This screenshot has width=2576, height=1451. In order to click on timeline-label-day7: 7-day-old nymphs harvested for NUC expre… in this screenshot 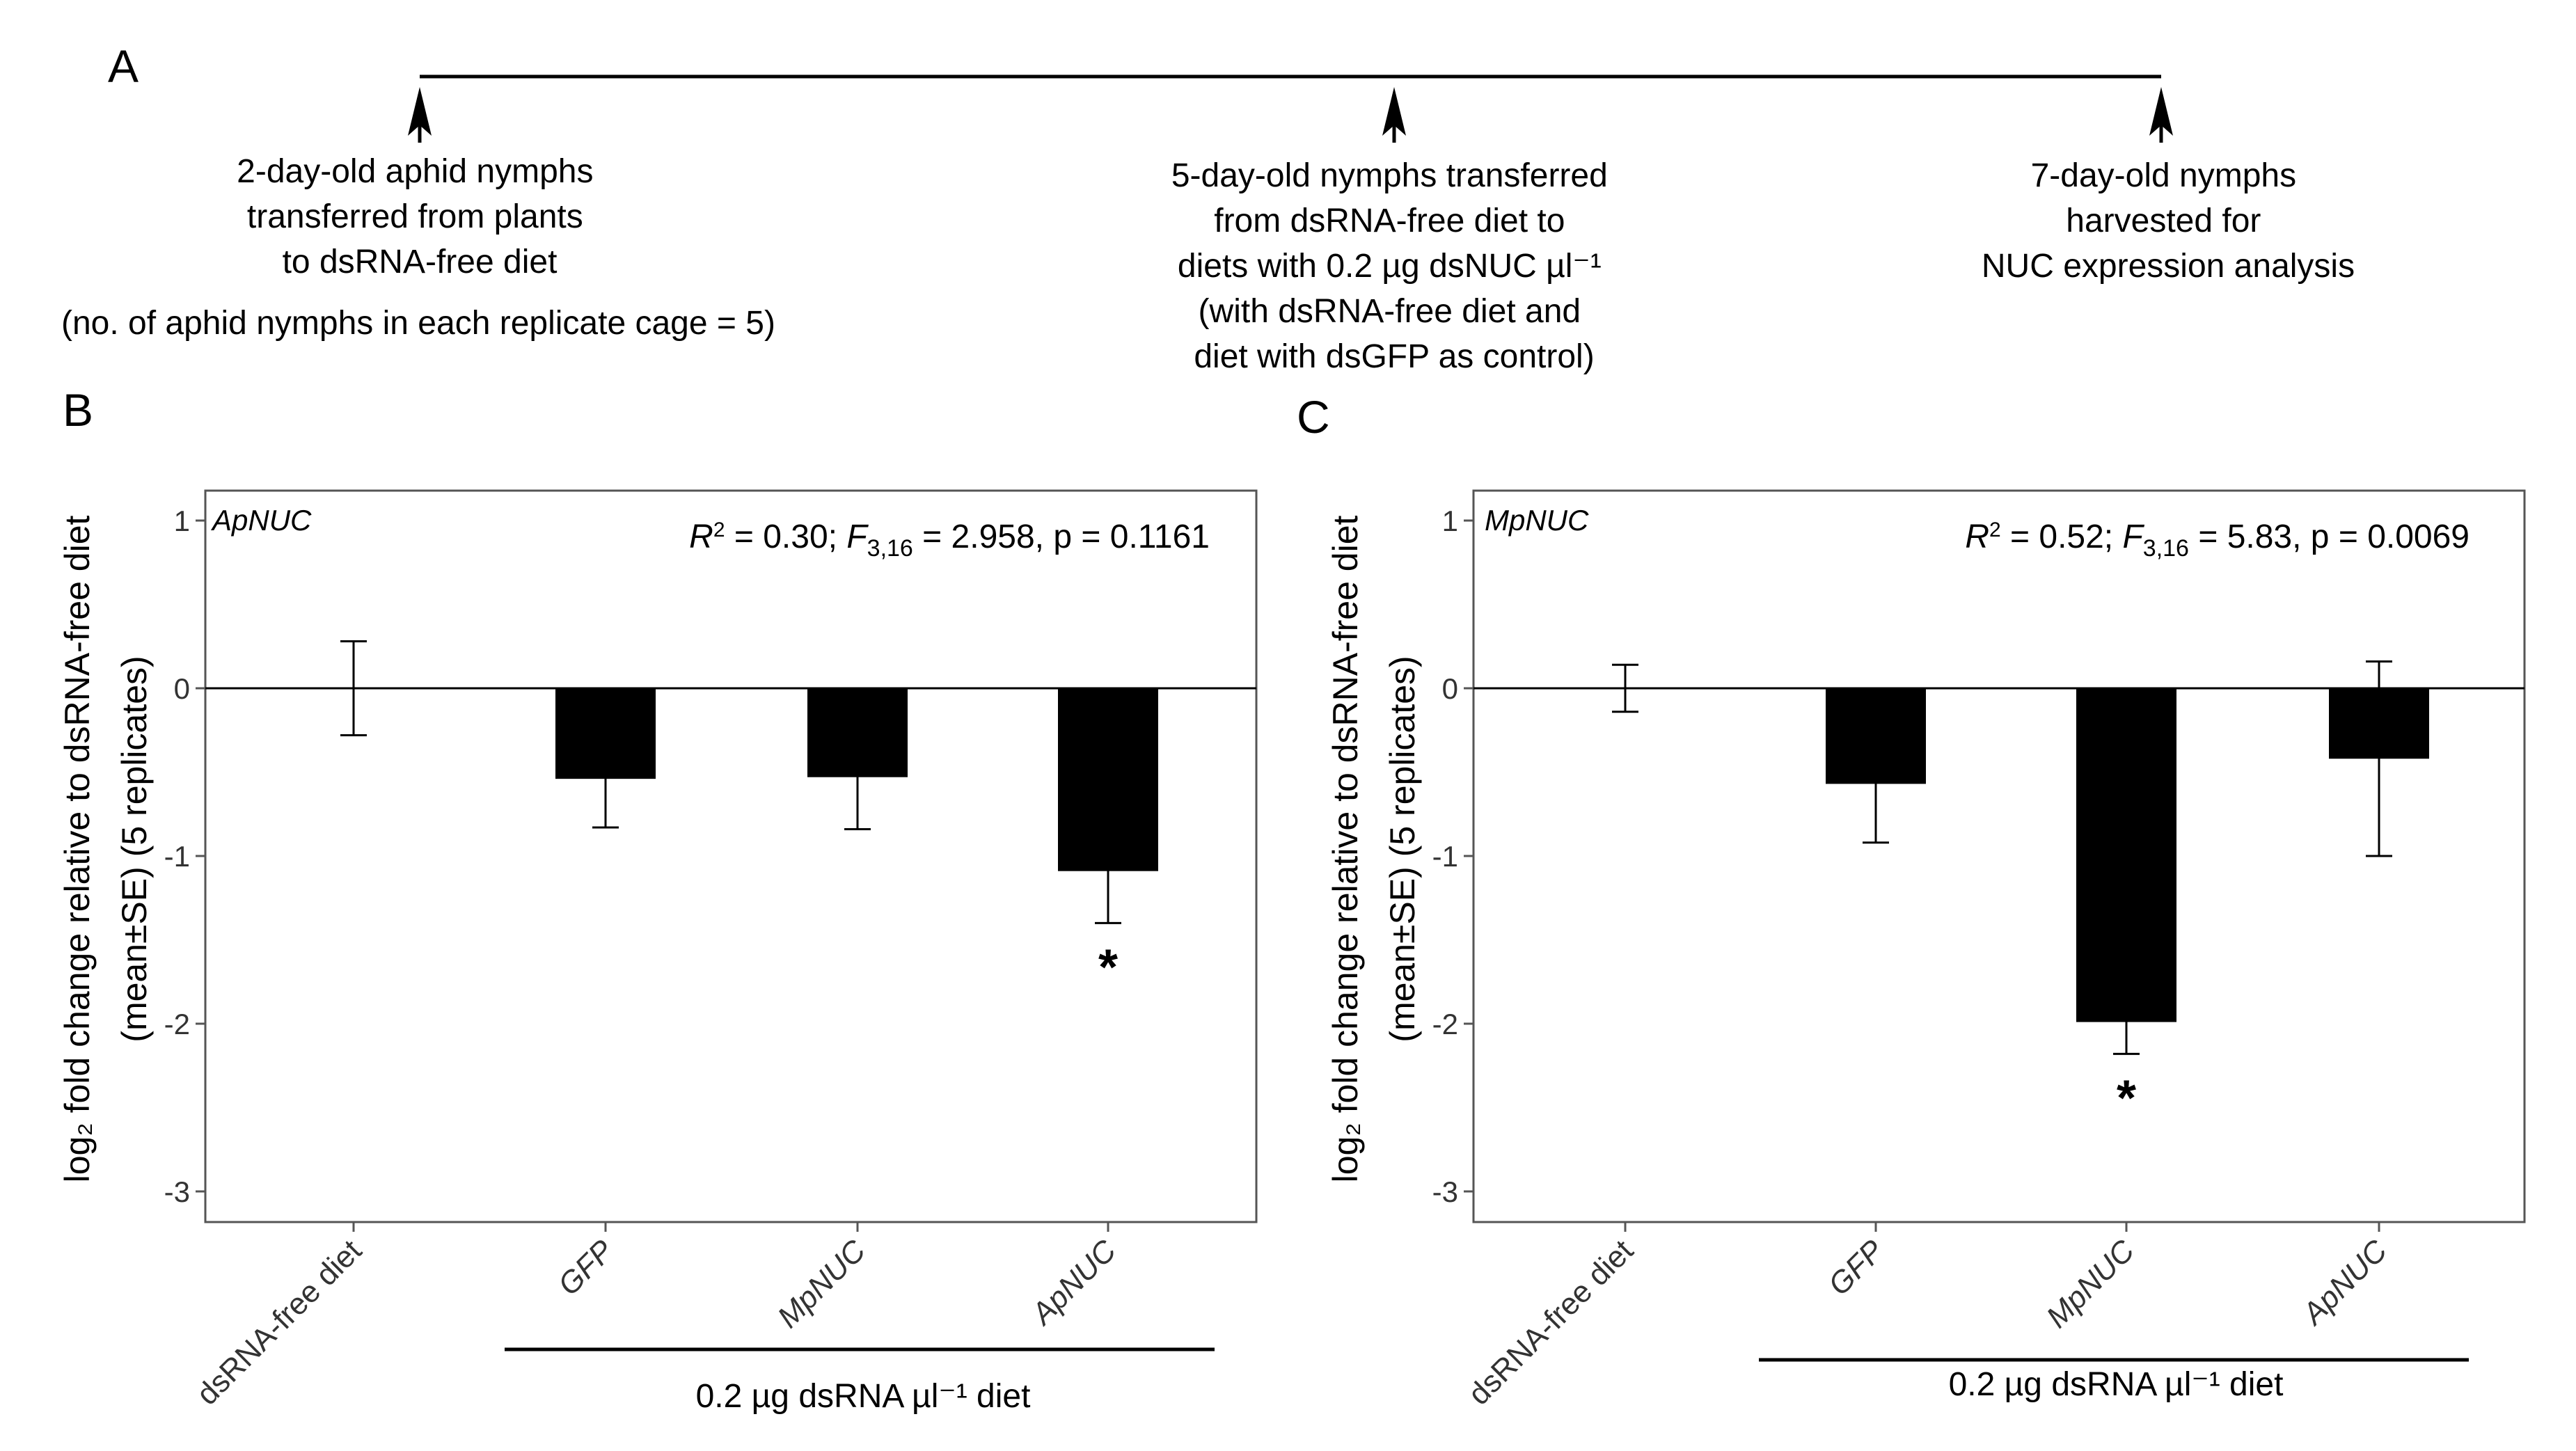, I will do `click(2168, 221)`.